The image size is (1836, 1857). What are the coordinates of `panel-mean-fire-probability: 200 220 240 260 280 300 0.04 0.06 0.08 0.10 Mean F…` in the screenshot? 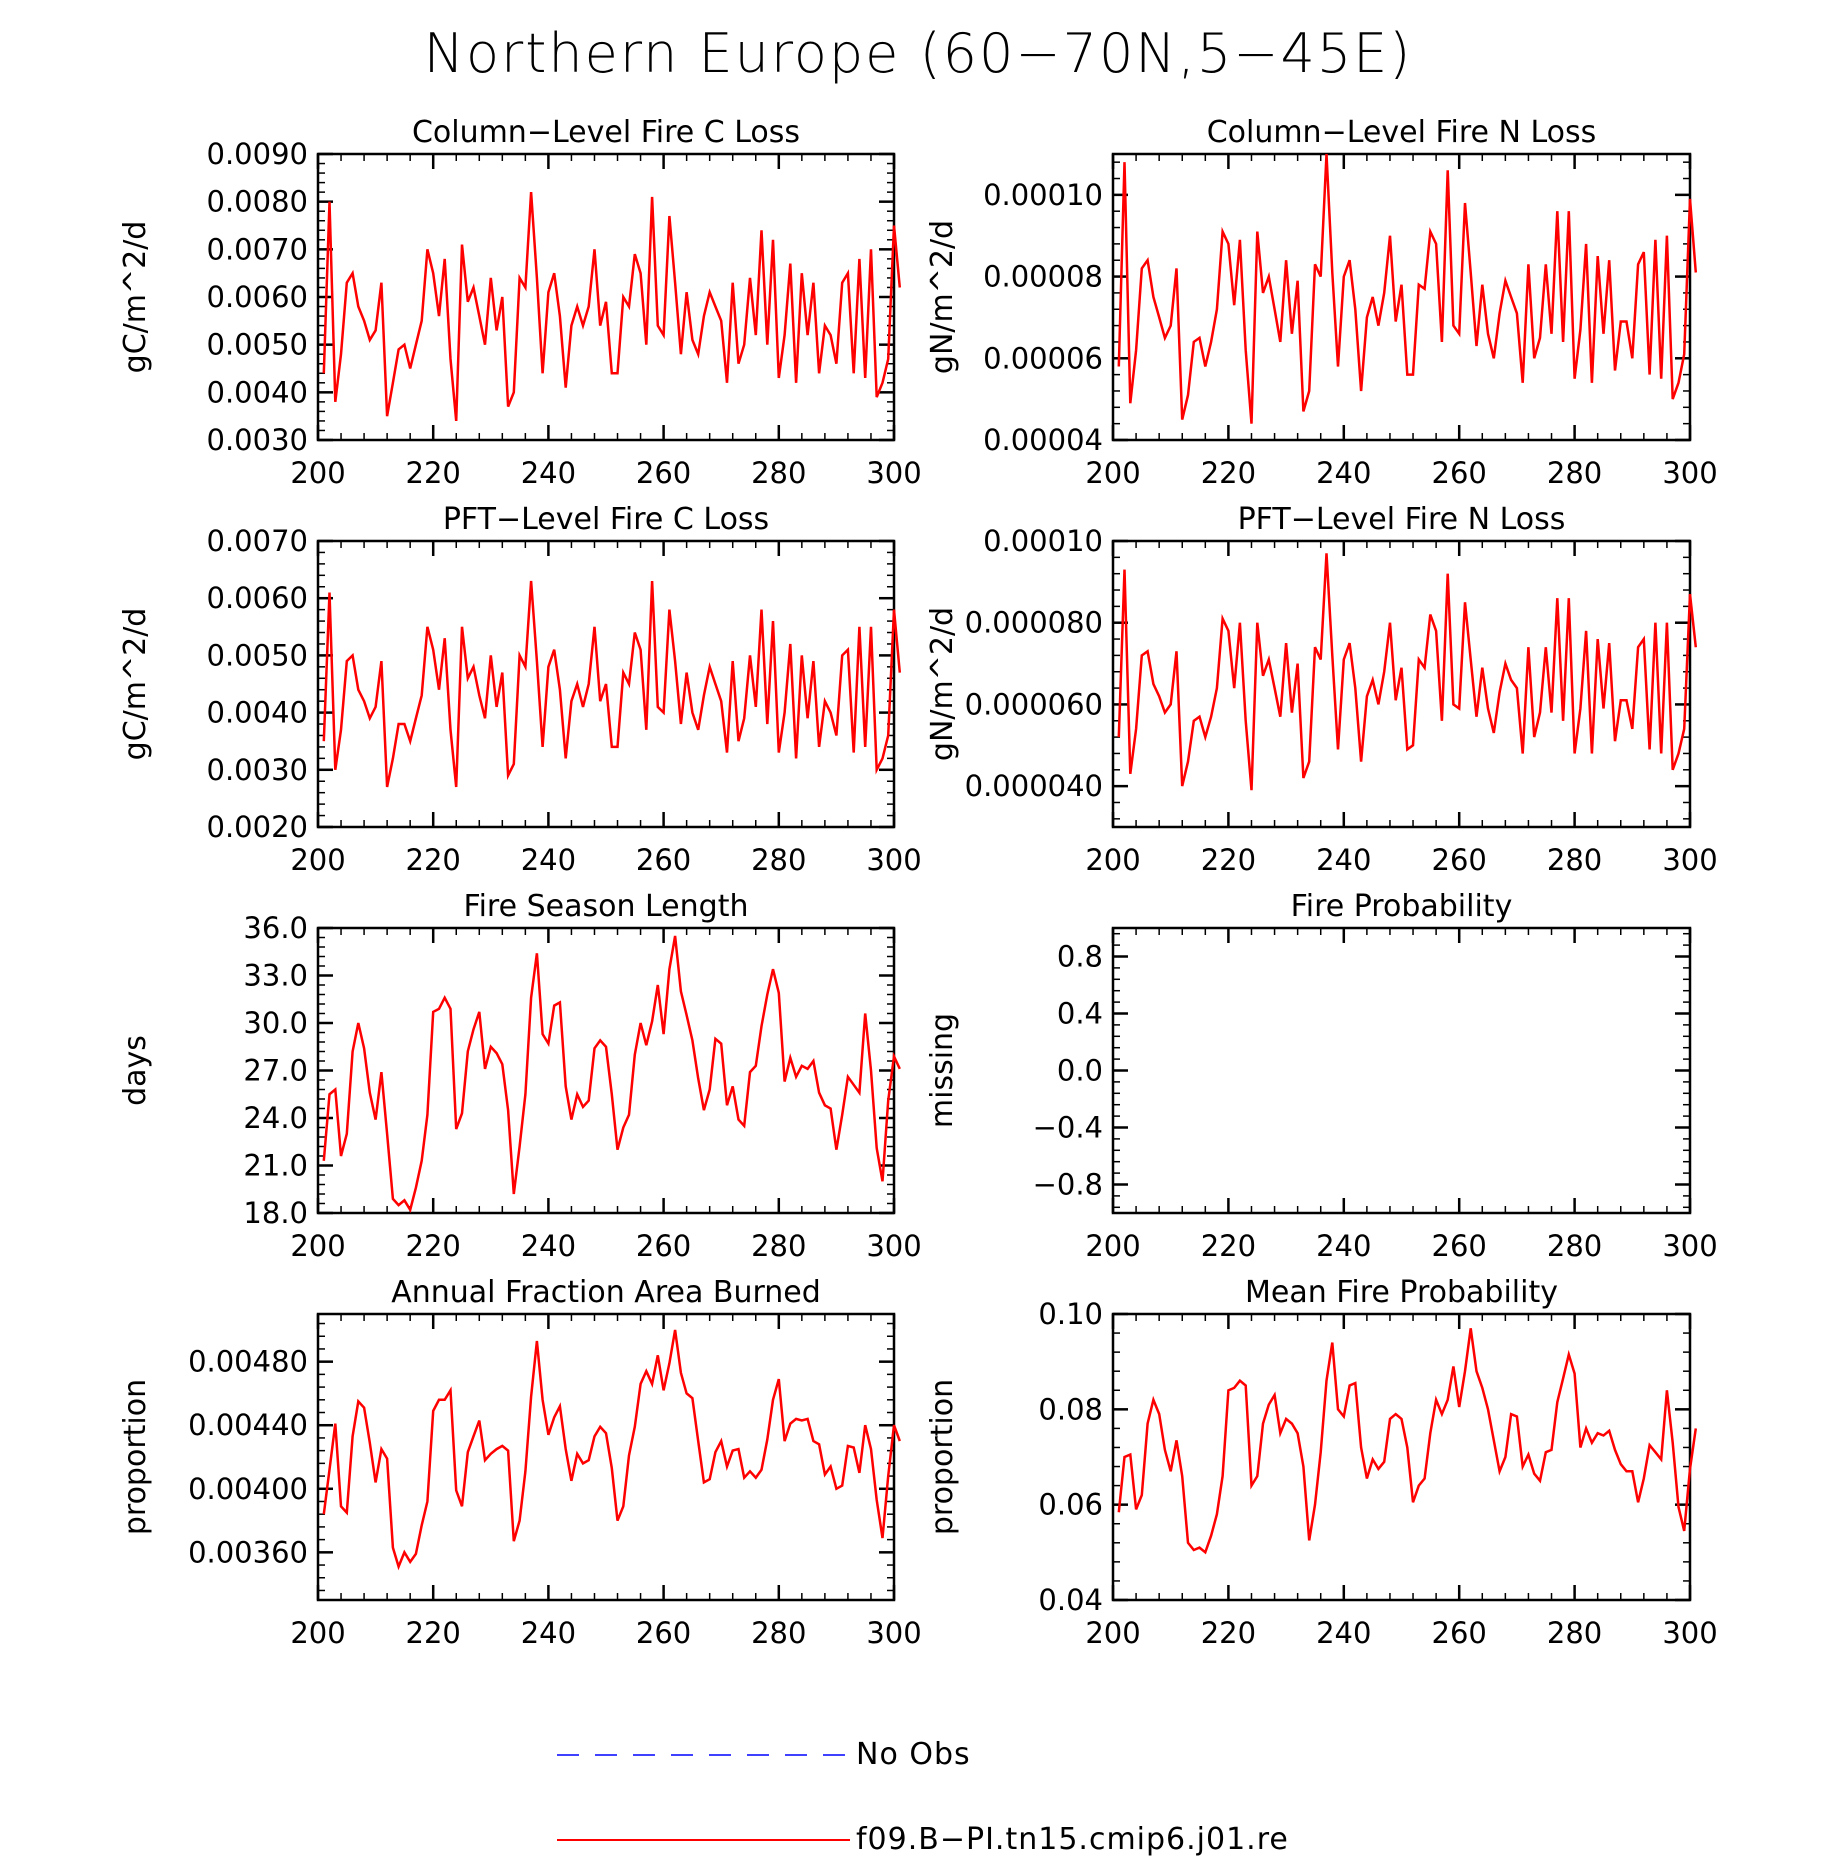 It's located at (1321, 1462).